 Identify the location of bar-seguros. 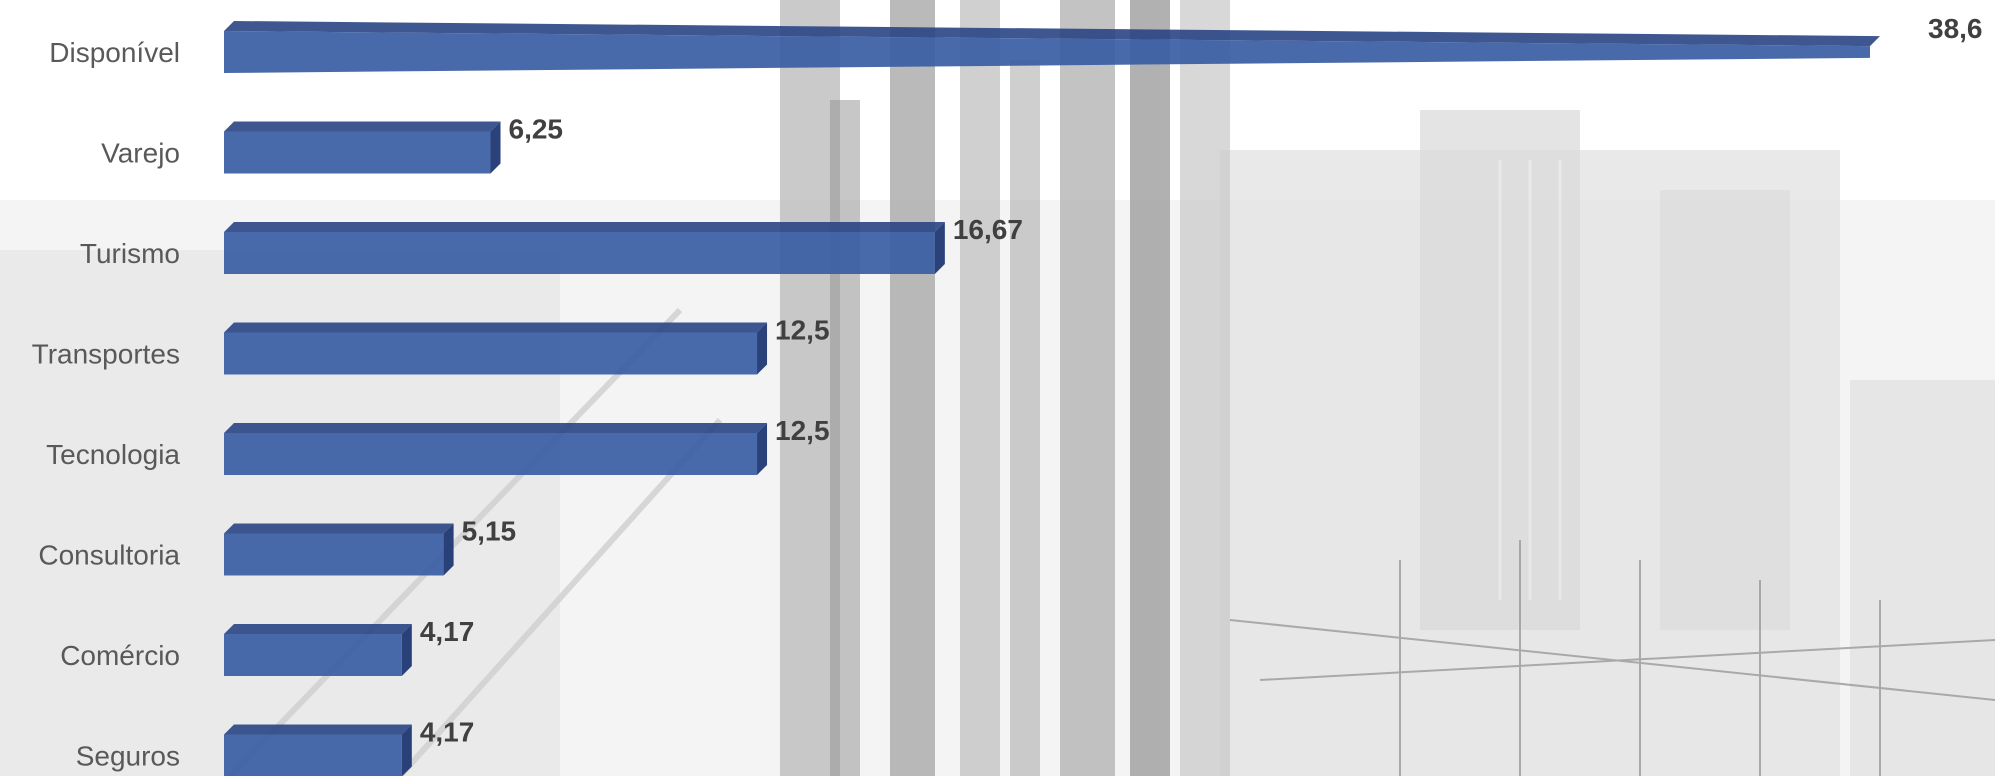
(318, 750).